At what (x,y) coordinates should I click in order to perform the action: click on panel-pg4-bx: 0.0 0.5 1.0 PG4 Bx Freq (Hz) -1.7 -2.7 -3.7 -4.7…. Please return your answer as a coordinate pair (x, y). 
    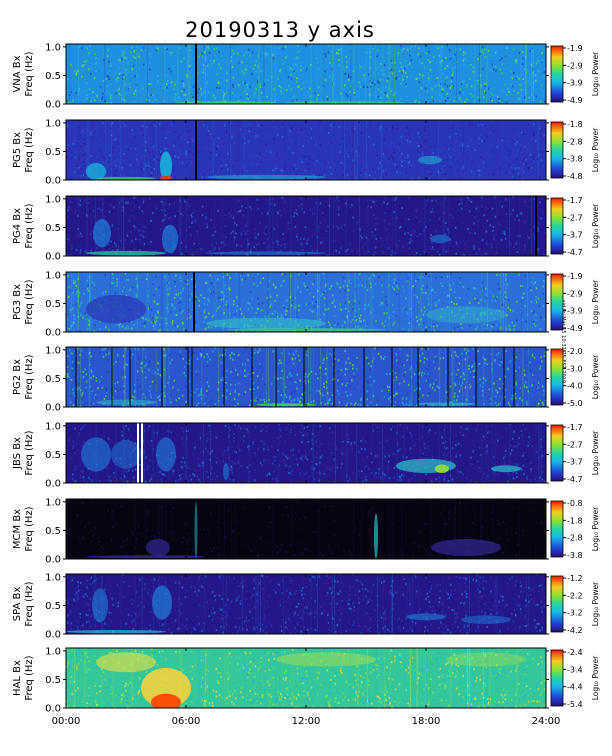
    Looking at the image, I should click on (306, 228).